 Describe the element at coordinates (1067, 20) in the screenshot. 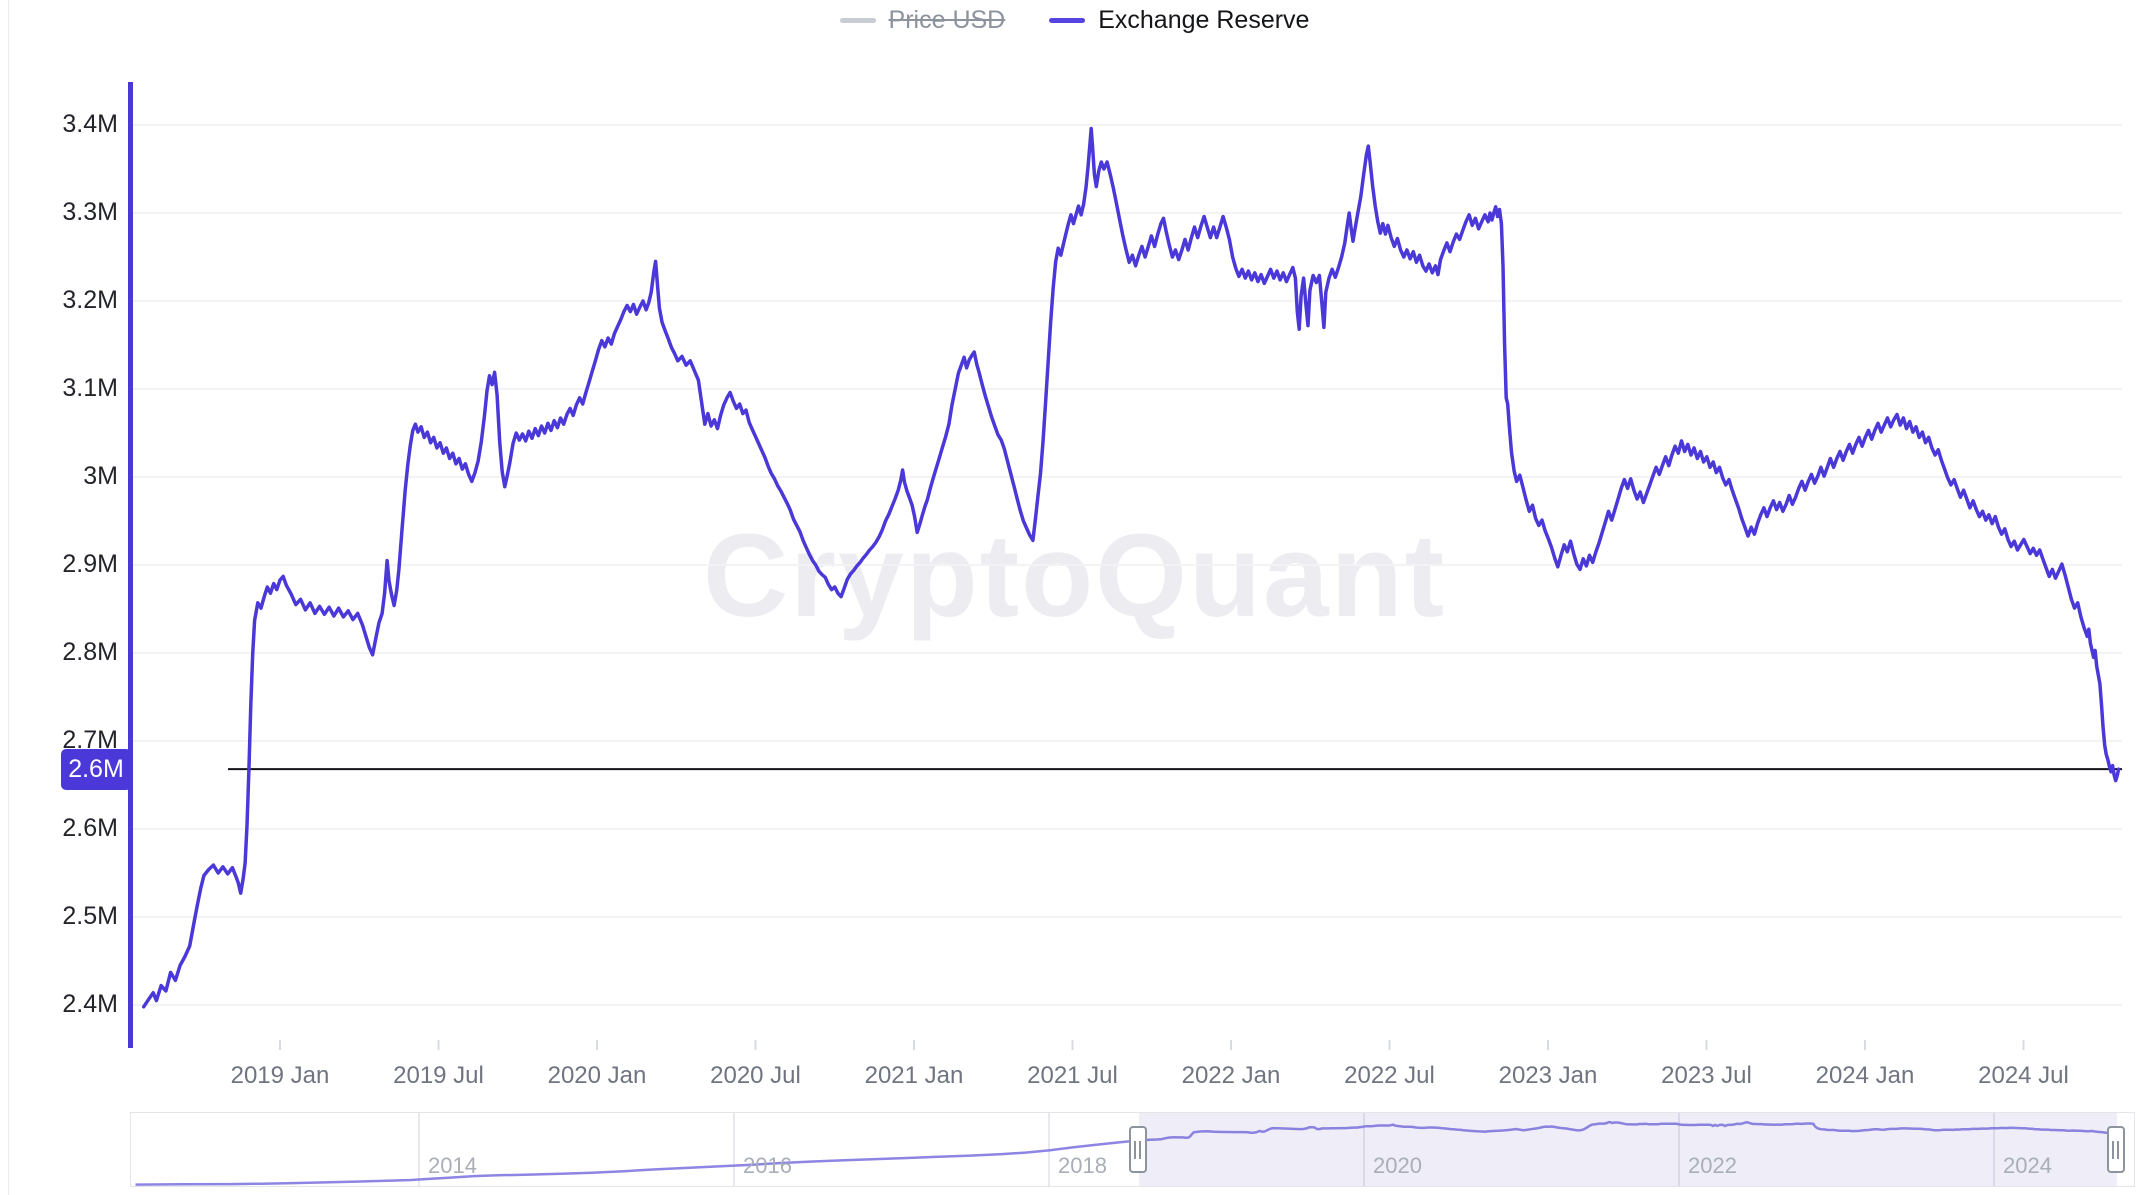

I see `exchange-reserve-line-swatch-icon` at that location.